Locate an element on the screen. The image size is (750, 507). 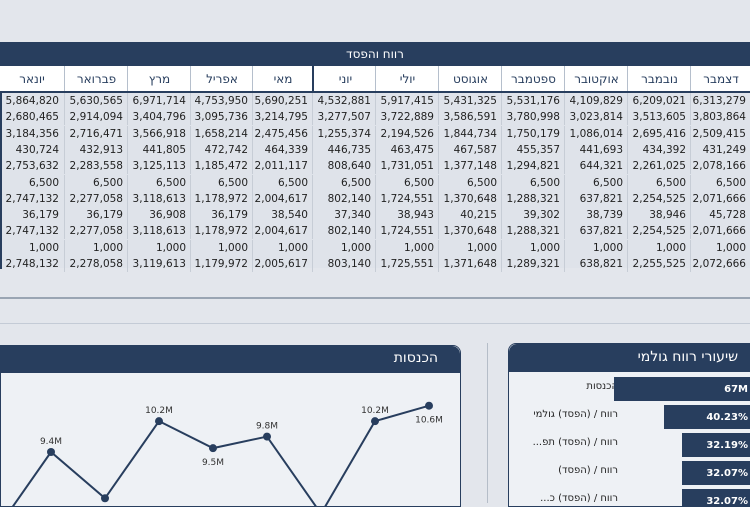
gross-margin-bar: 40.23% is located at coordinates (706, 417).